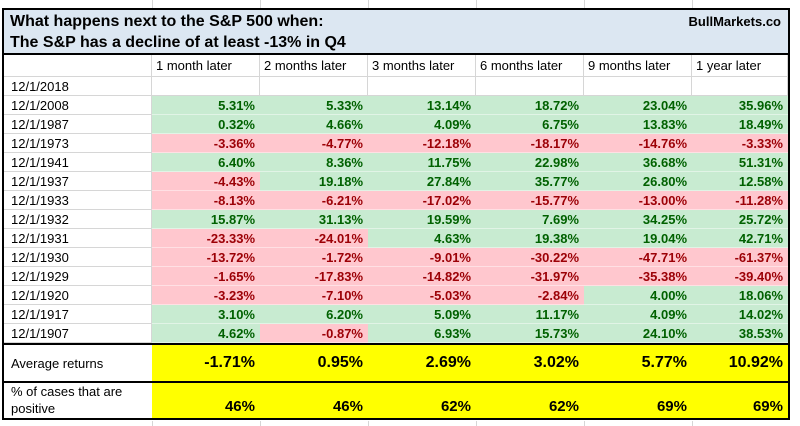 This screenshot has height=426, width=800. What do you see at coordinates (78, 238) in the screenshot?
I see `row-date-cell: 12/1/1931` at bounding box center [78, 238].